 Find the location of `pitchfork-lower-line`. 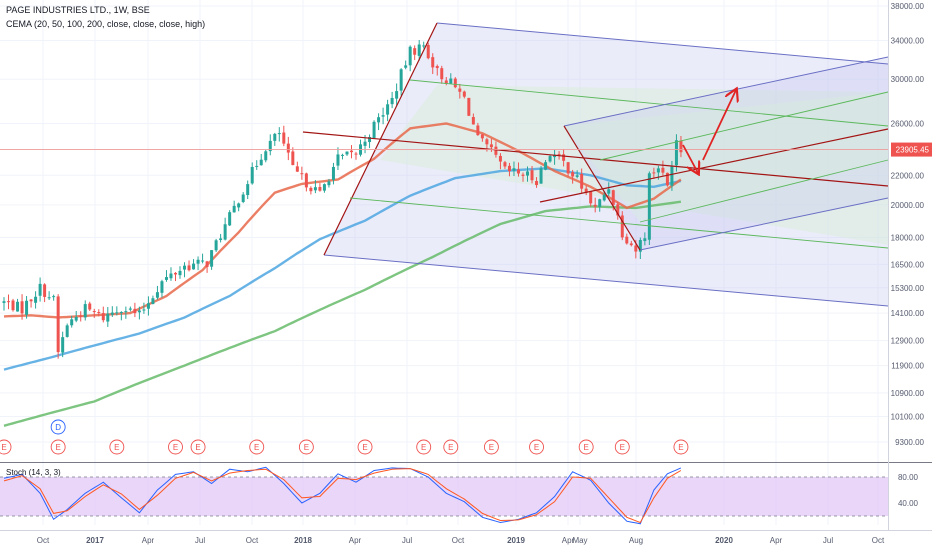

pitchfork-lower-line is located at coordinates (606, 280).